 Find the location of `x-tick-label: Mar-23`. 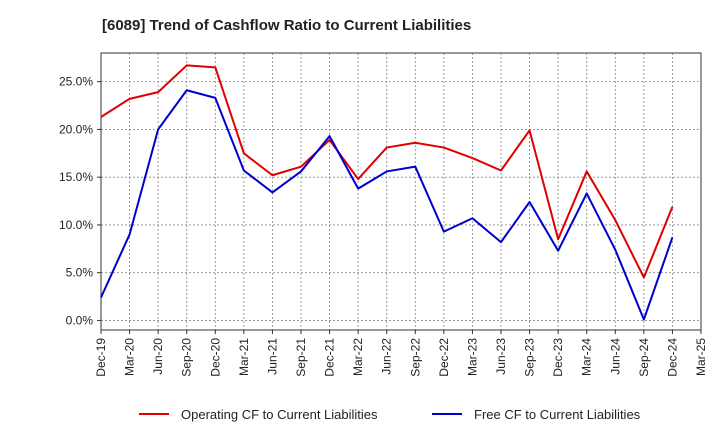

x-tick-label: Mar-23 is located at coordinates (472, 357).